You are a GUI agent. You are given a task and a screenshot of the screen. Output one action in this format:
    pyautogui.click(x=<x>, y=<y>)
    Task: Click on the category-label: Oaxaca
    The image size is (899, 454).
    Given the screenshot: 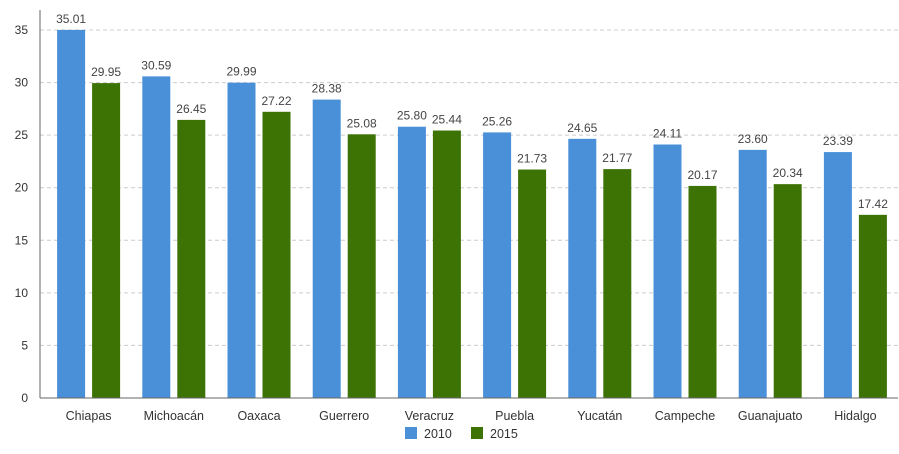 What is the action you would take?
    pyautogui.click(x=258, y=416)
    